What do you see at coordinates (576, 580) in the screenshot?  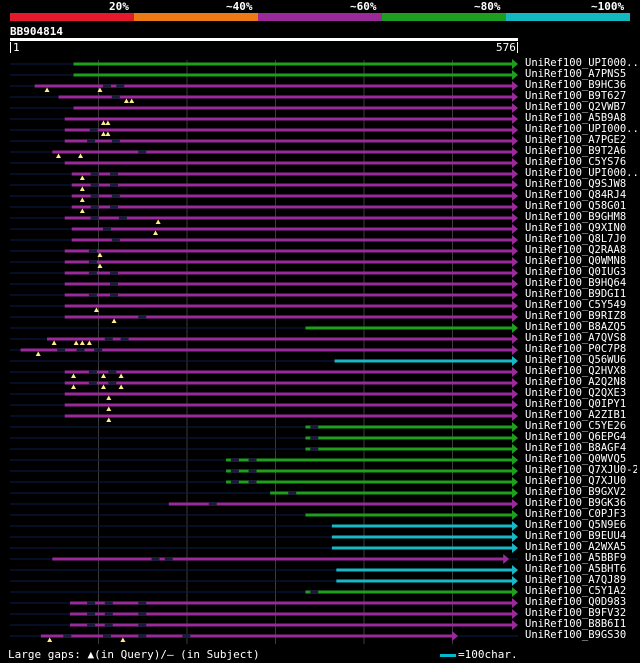 I see `hit-label: UniRef100_A7QJ89` at bounding box center [576, 580].